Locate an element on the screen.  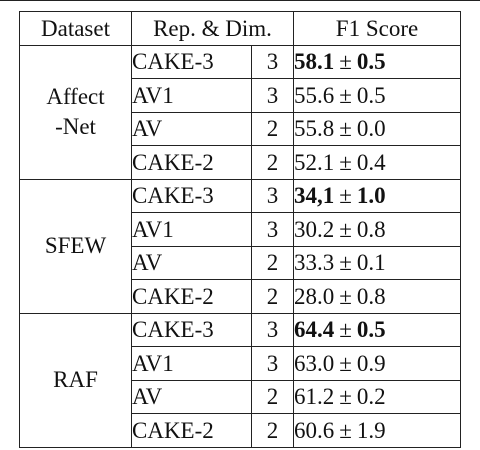
f1-score-cell: 64.4 ±0.5 is located at coordinates (377, 329).